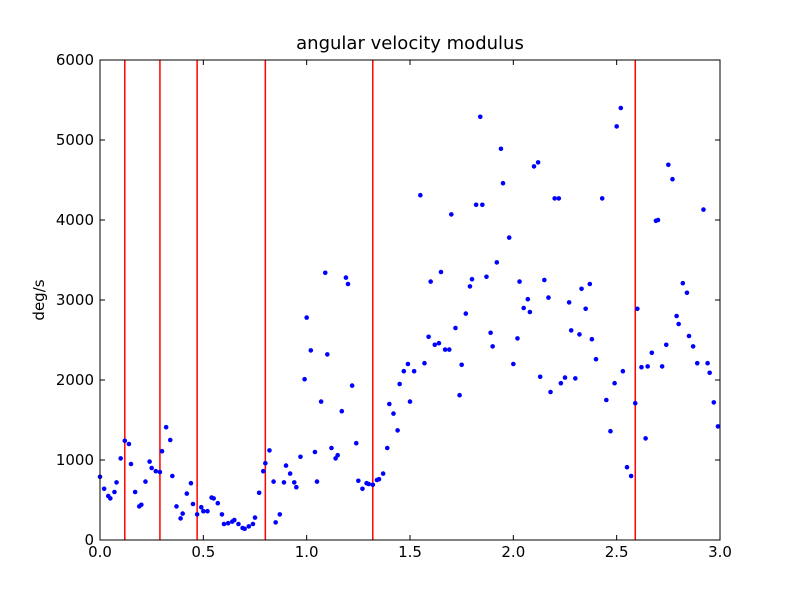 Image resolution: width=800 pixels, height=600 pixels. I want to click on y-tick-label-3: 3000, so click(75, 300).